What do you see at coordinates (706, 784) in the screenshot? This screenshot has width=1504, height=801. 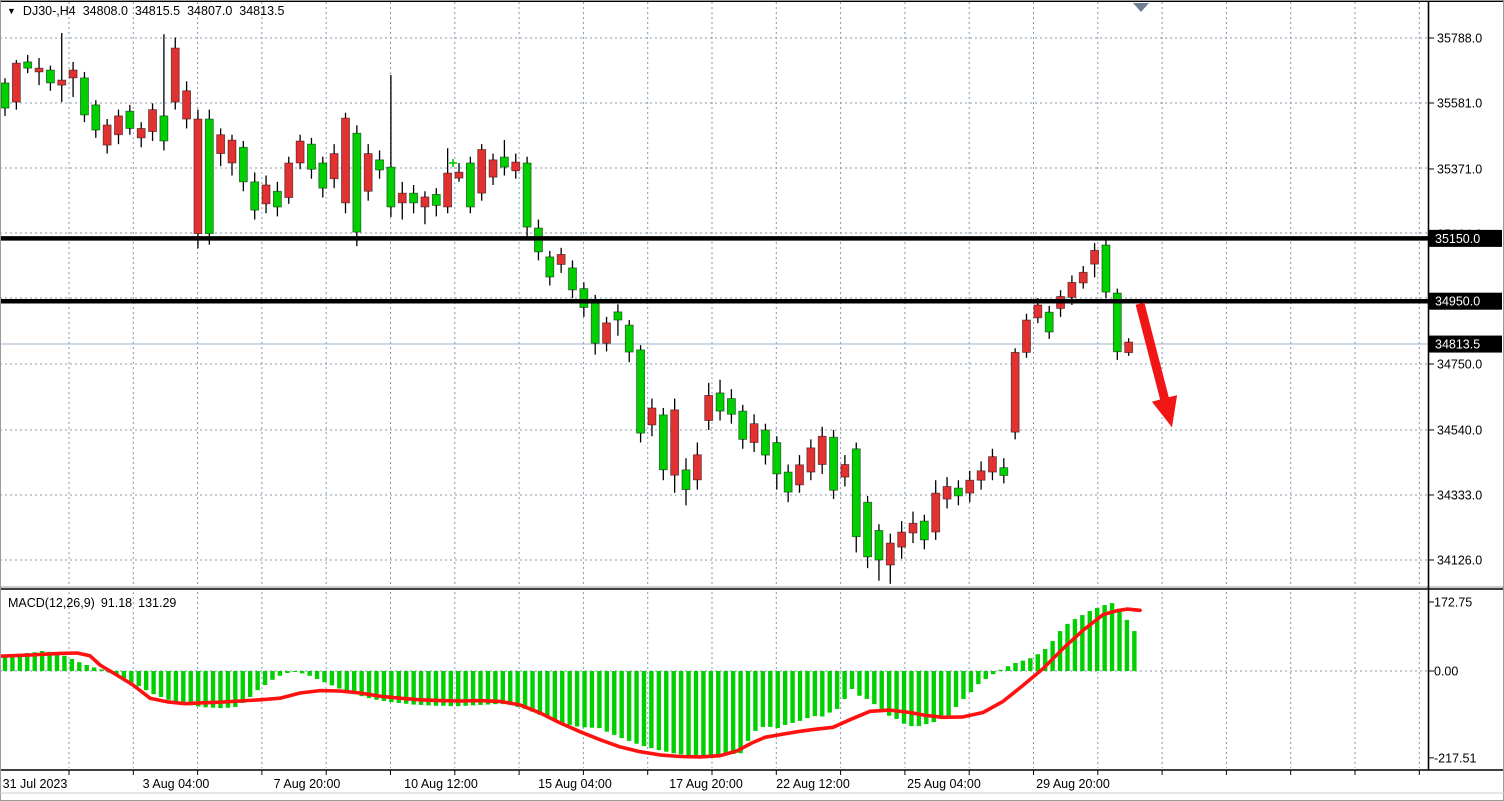 I see `time-axis-label: 17 Aug 20:00` at bounding box center [706, 784].